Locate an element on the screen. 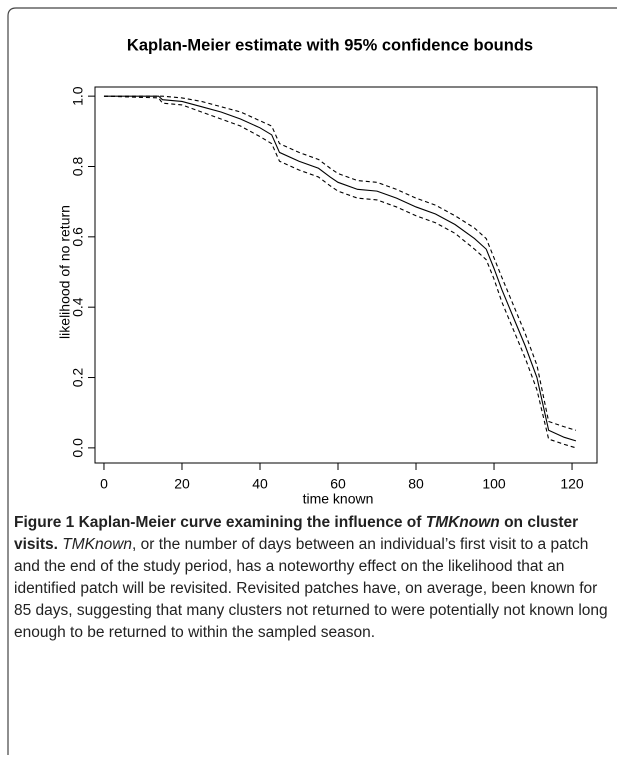 The height and width of the screenshot is (761, 625). y-tick-label: 1.0 is located at coordinates (78, 96).